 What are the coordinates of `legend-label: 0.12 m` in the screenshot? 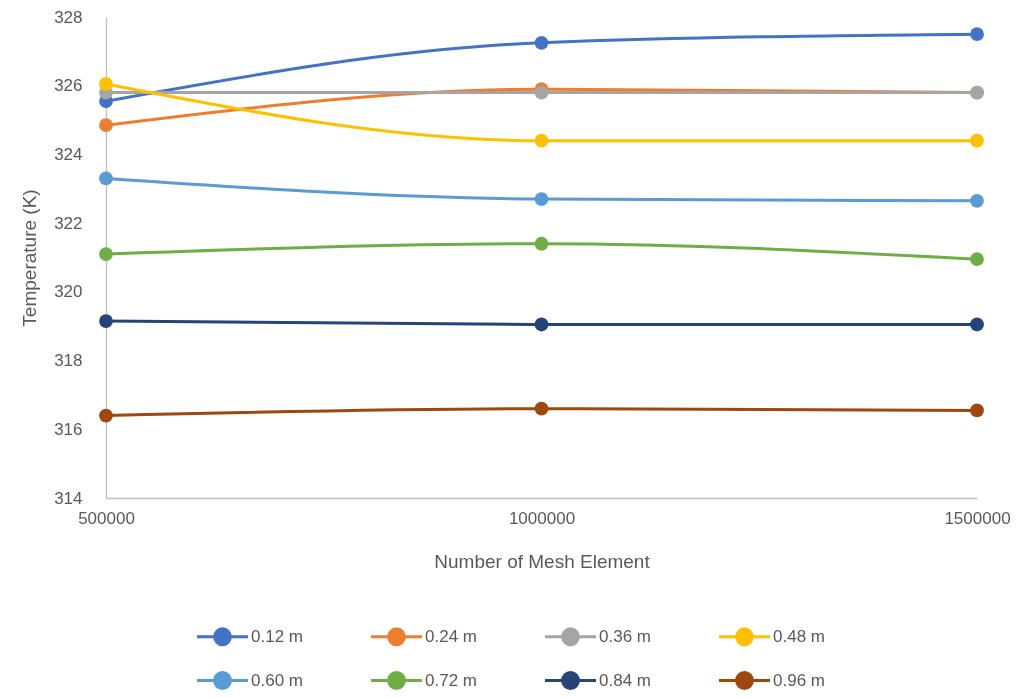 It's located at (277, 636).